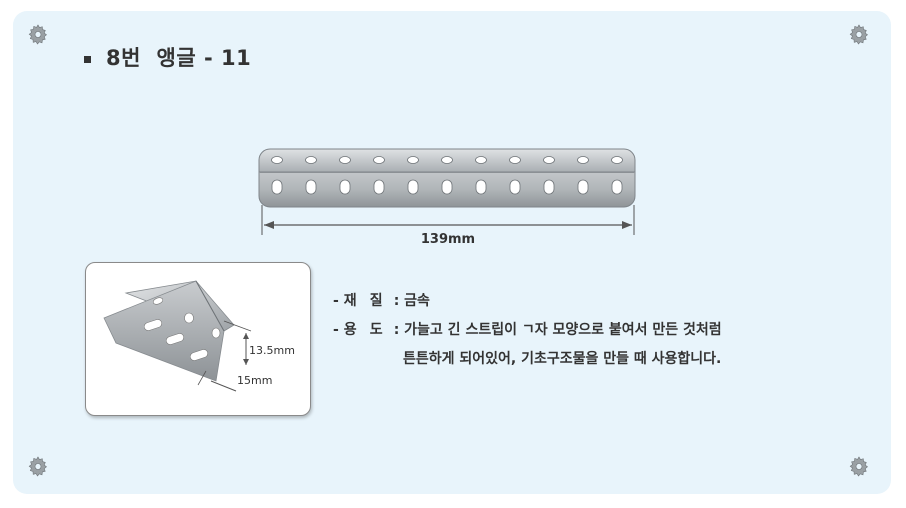 Image resolution: width=906 pixels, height=508 pixels. I want to click on height-dimension-label: 13.5mm, so click(272, 350).